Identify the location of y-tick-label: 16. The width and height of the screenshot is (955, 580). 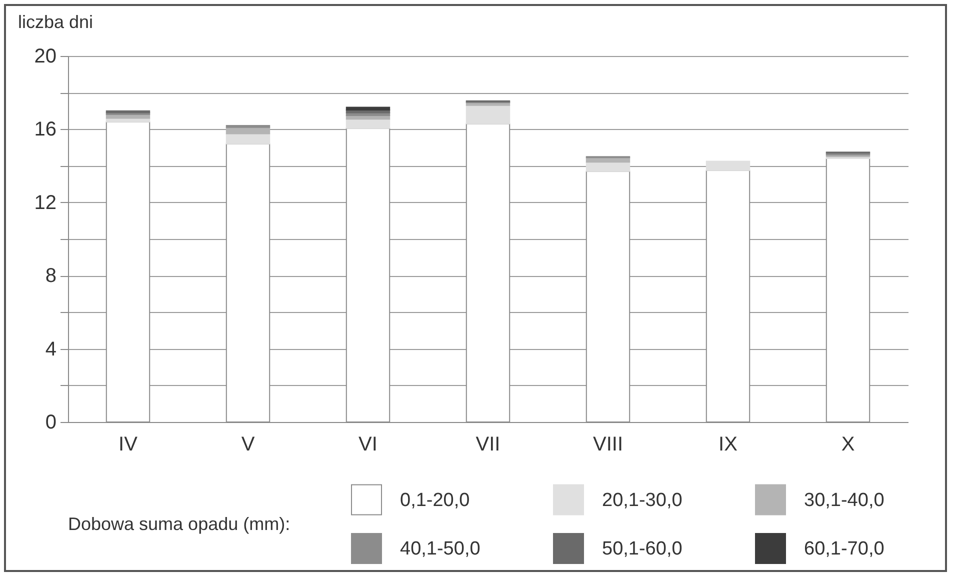
(45, 129).